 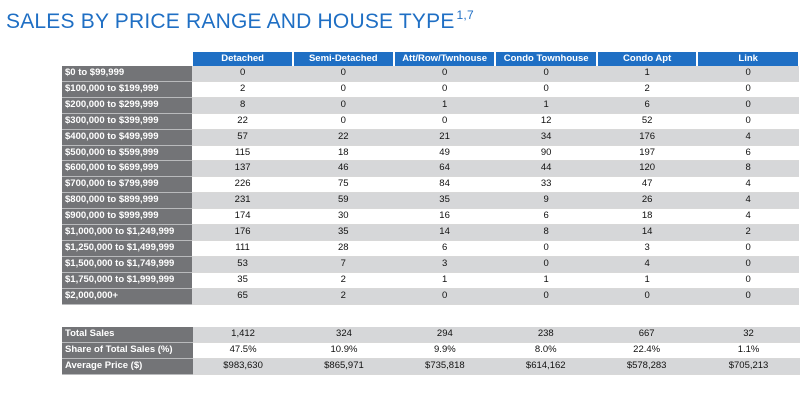 I want to click on table-row: $2,000,000+ 65 2 0 0 0 0, so click(x=430, y=296).